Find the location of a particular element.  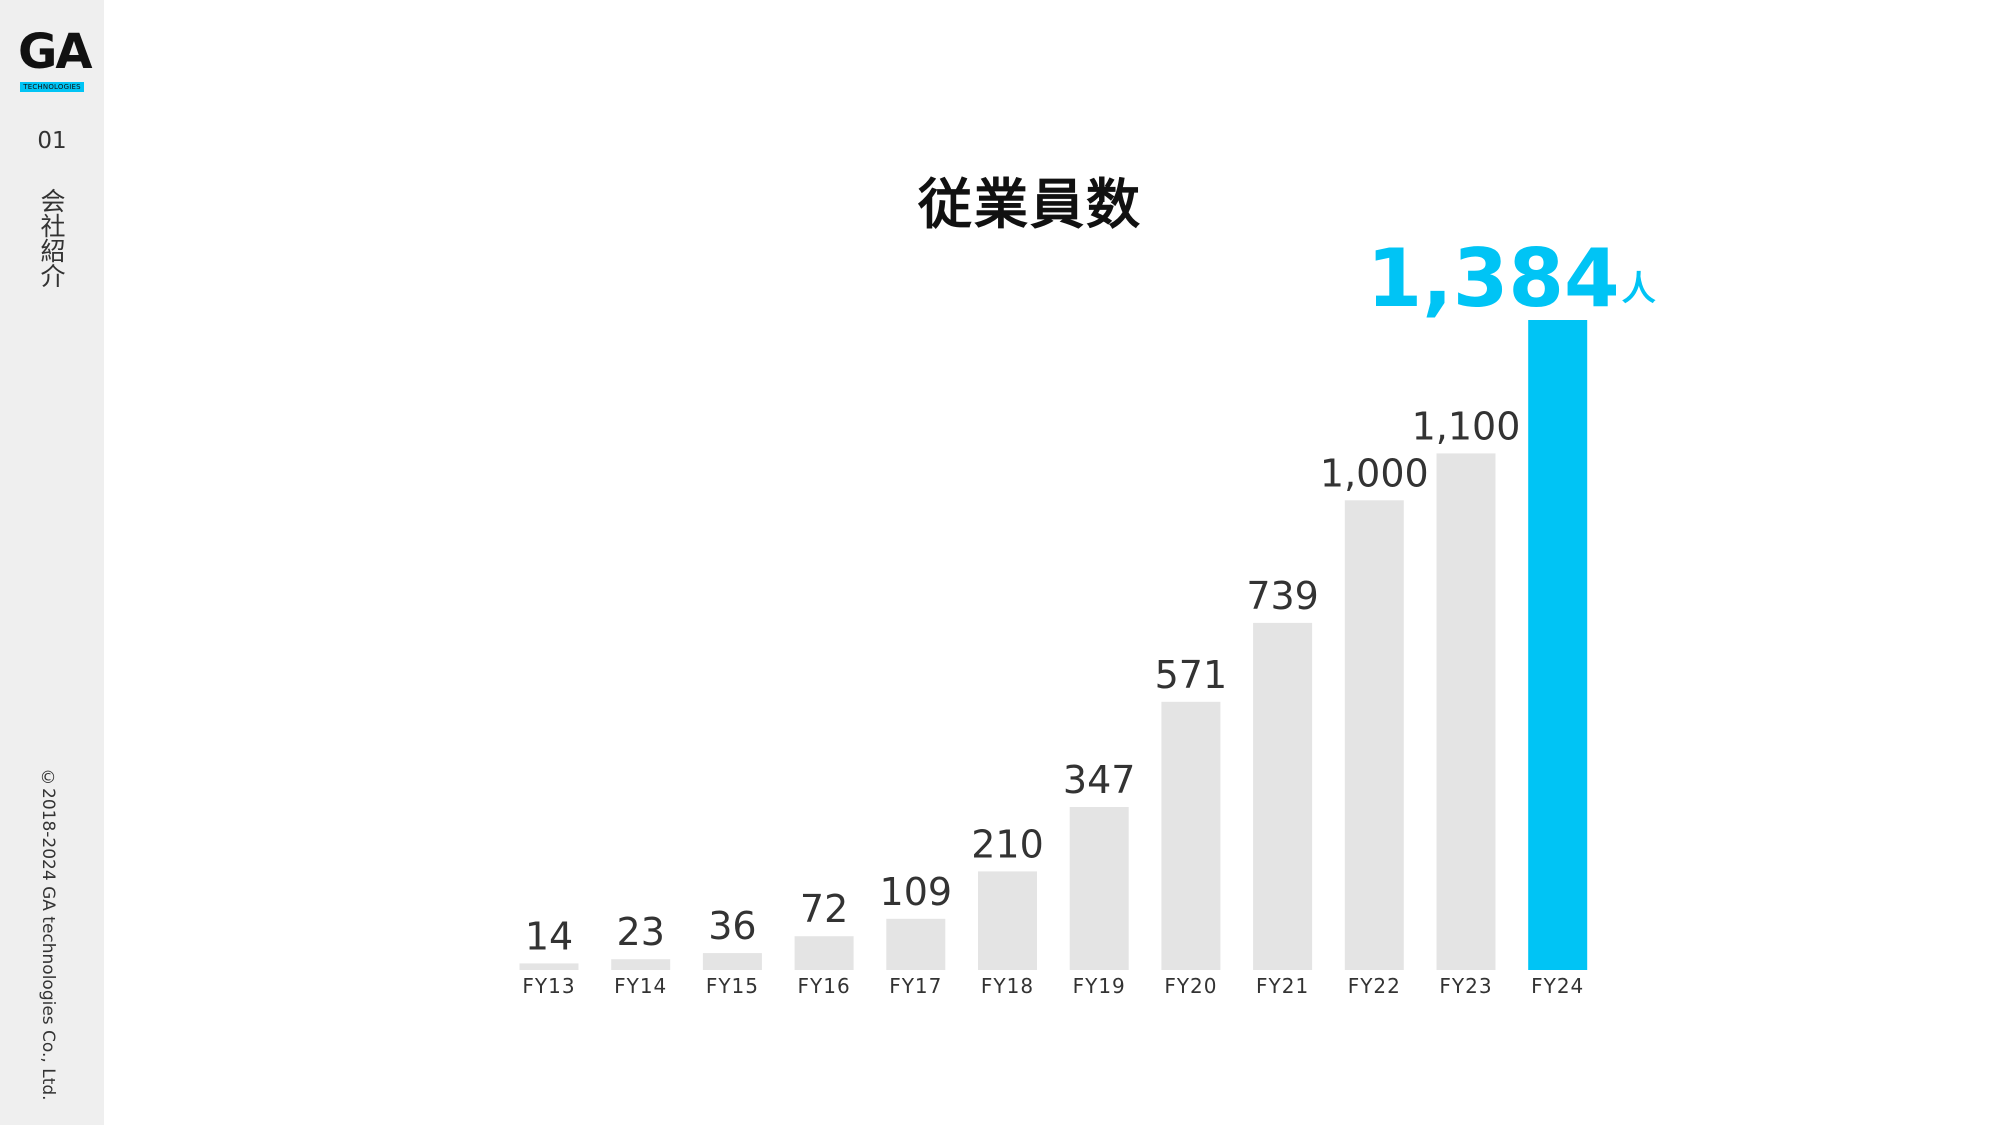

logo-subtitle: TECHNOLOGIES is located at coordinates (52, 87).